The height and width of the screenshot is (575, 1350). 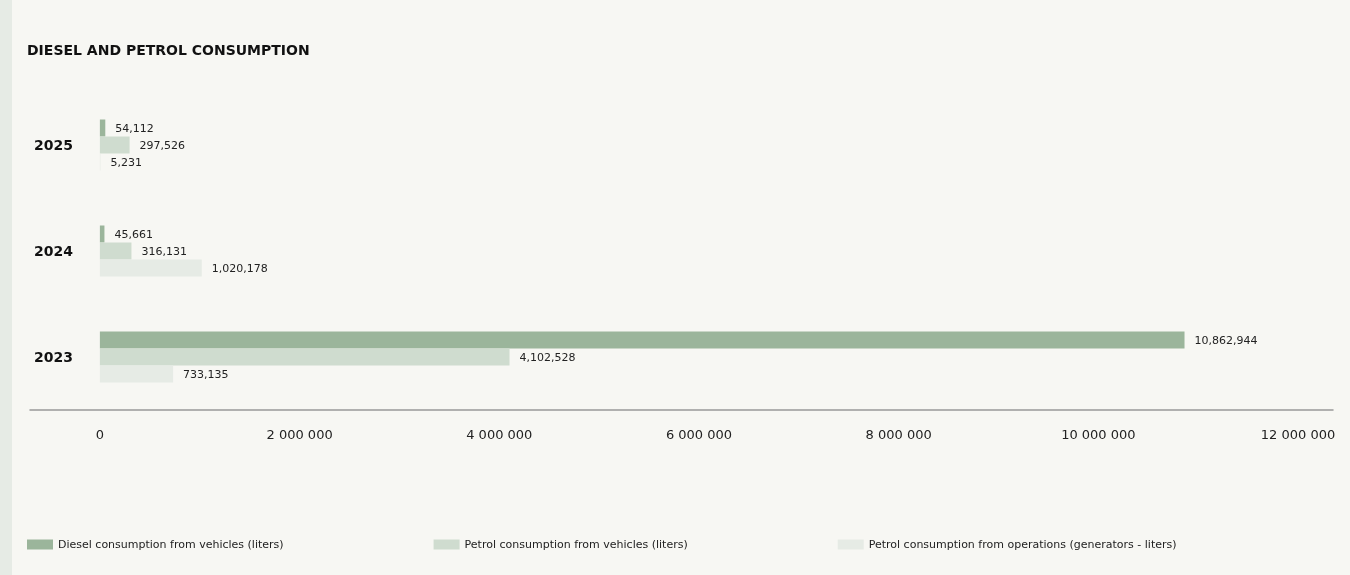 What do you see at coordinates (576, 544) in the screenshot?
I see `legend-label: Petrol consumption from vehicles (liters)` at bounding box center [576, 544].